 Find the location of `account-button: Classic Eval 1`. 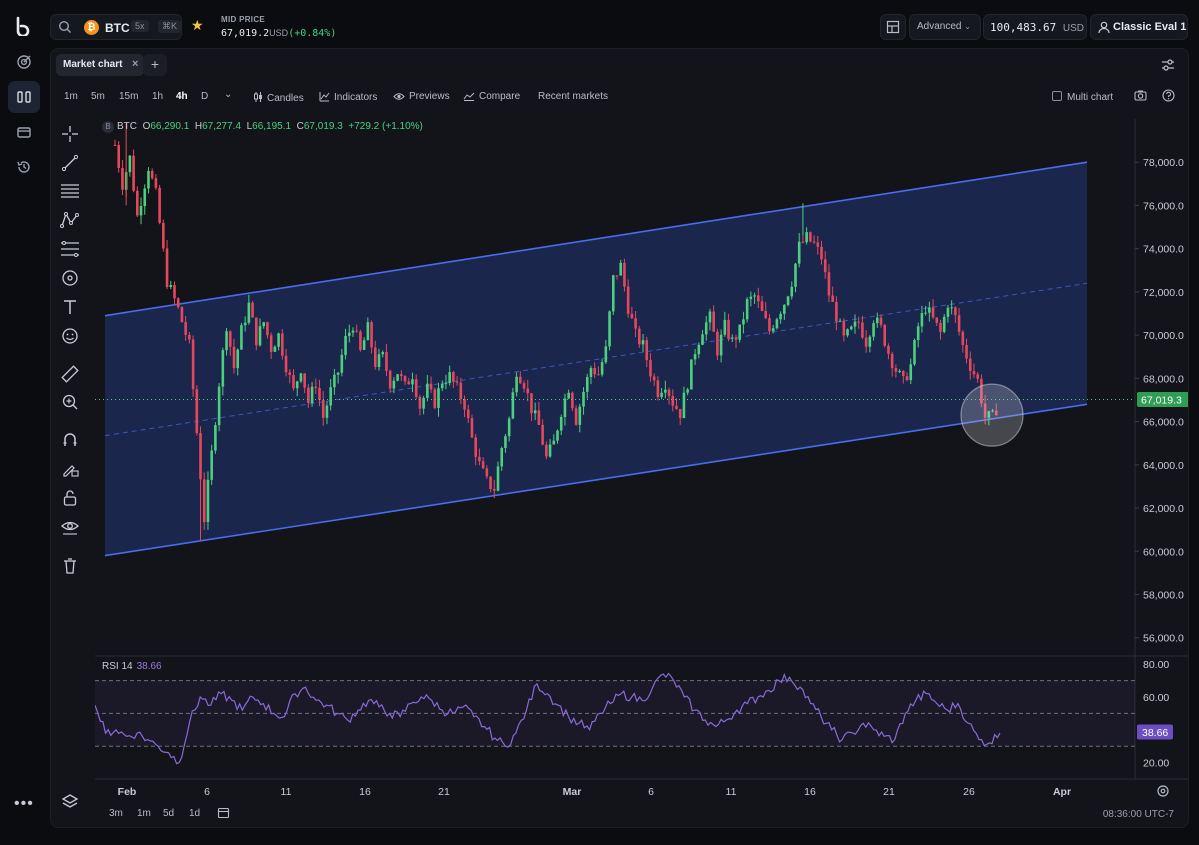

account-button: Classic Eval 1 is located at coordinates (1139, 27).